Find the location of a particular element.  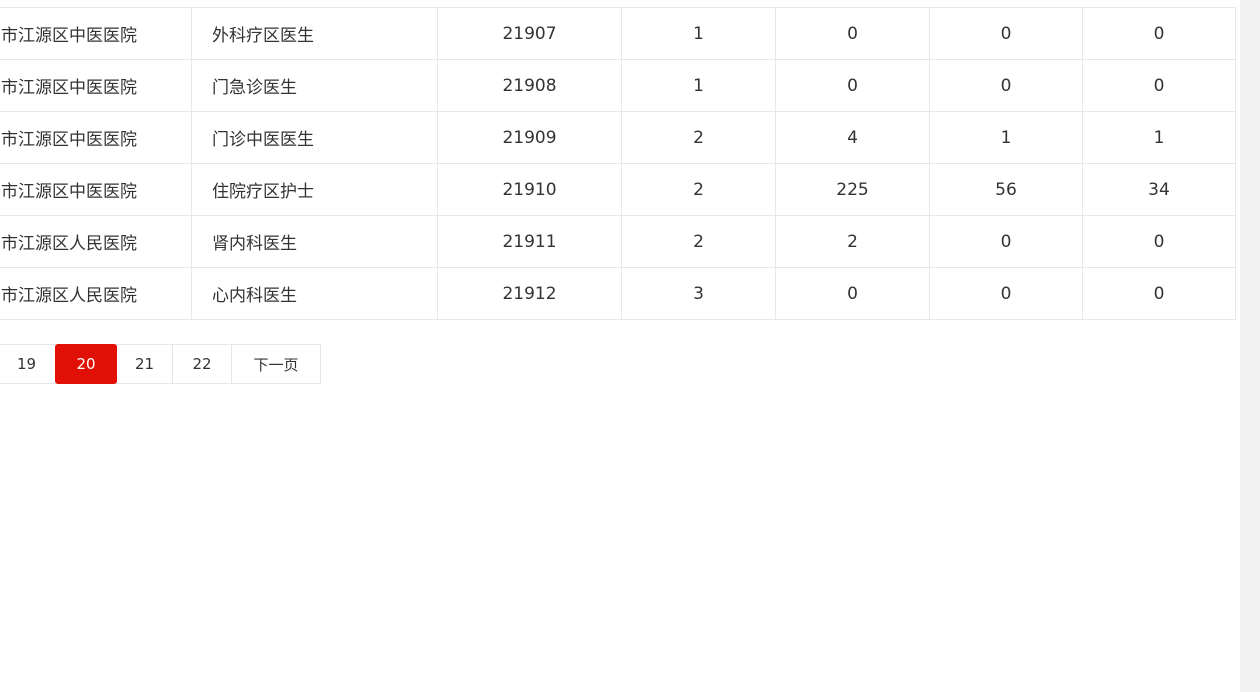

position-code-cell: 21910 is located at coordinates (529, 189).